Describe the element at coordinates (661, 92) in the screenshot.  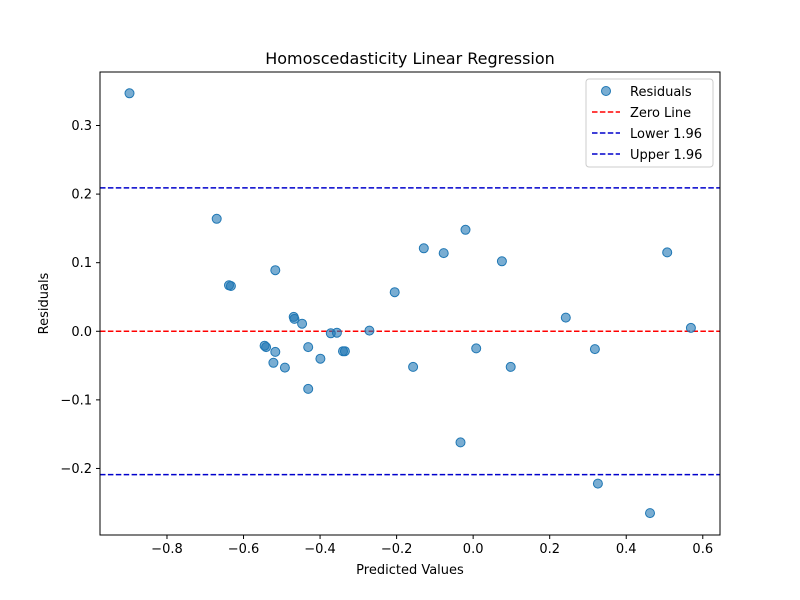
I see `legend-label-residuals: Residuals` at that location.